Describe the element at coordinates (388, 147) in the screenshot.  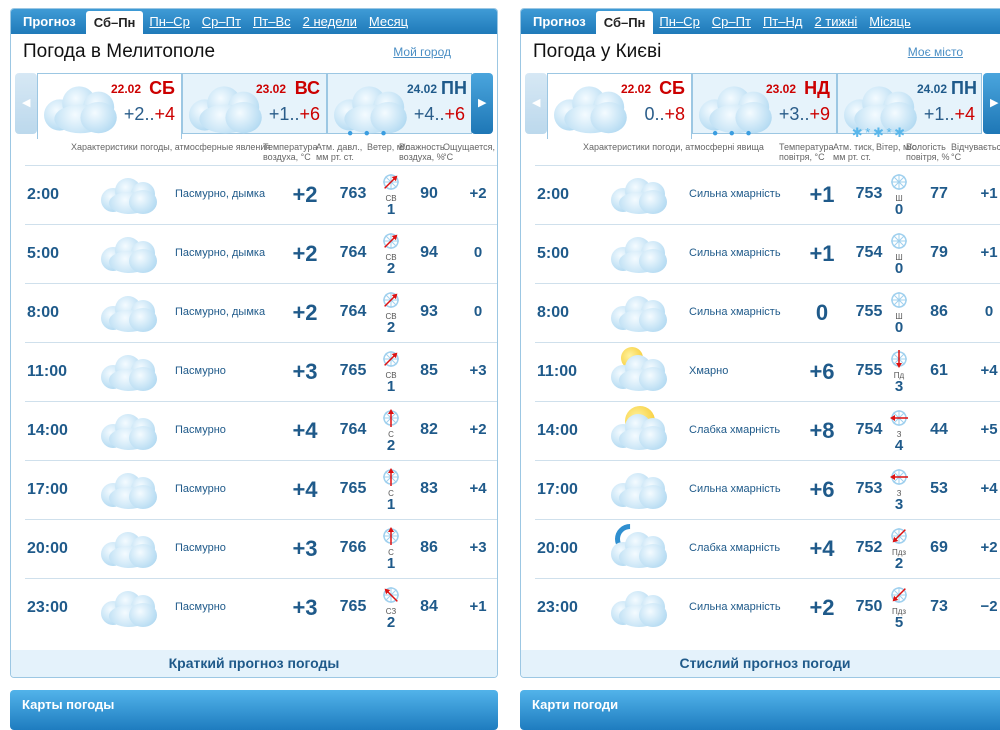
I see `column-header: Ветер, м/с` at that location.